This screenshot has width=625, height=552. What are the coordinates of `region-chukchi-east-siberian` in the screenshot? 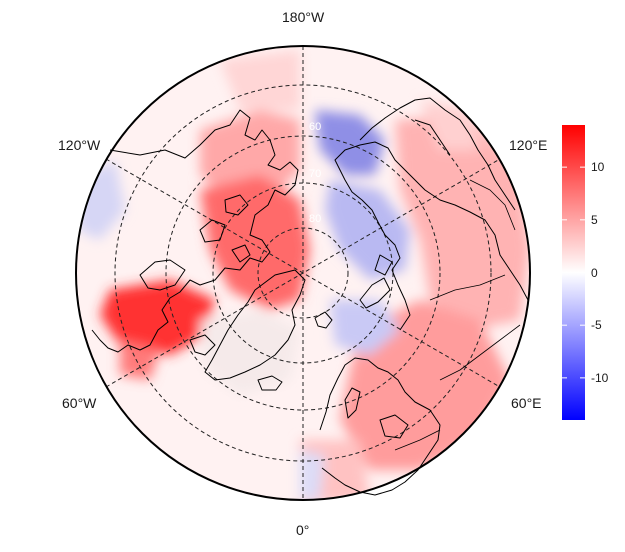 It's located at (350, 142).